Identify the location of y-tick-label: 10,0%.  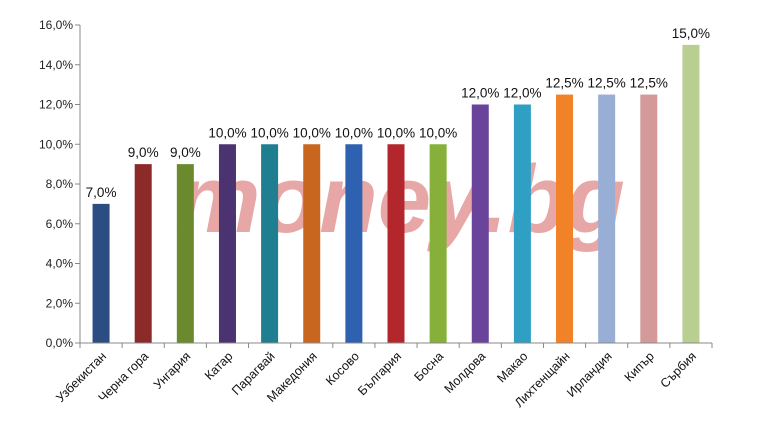
(56, 144).